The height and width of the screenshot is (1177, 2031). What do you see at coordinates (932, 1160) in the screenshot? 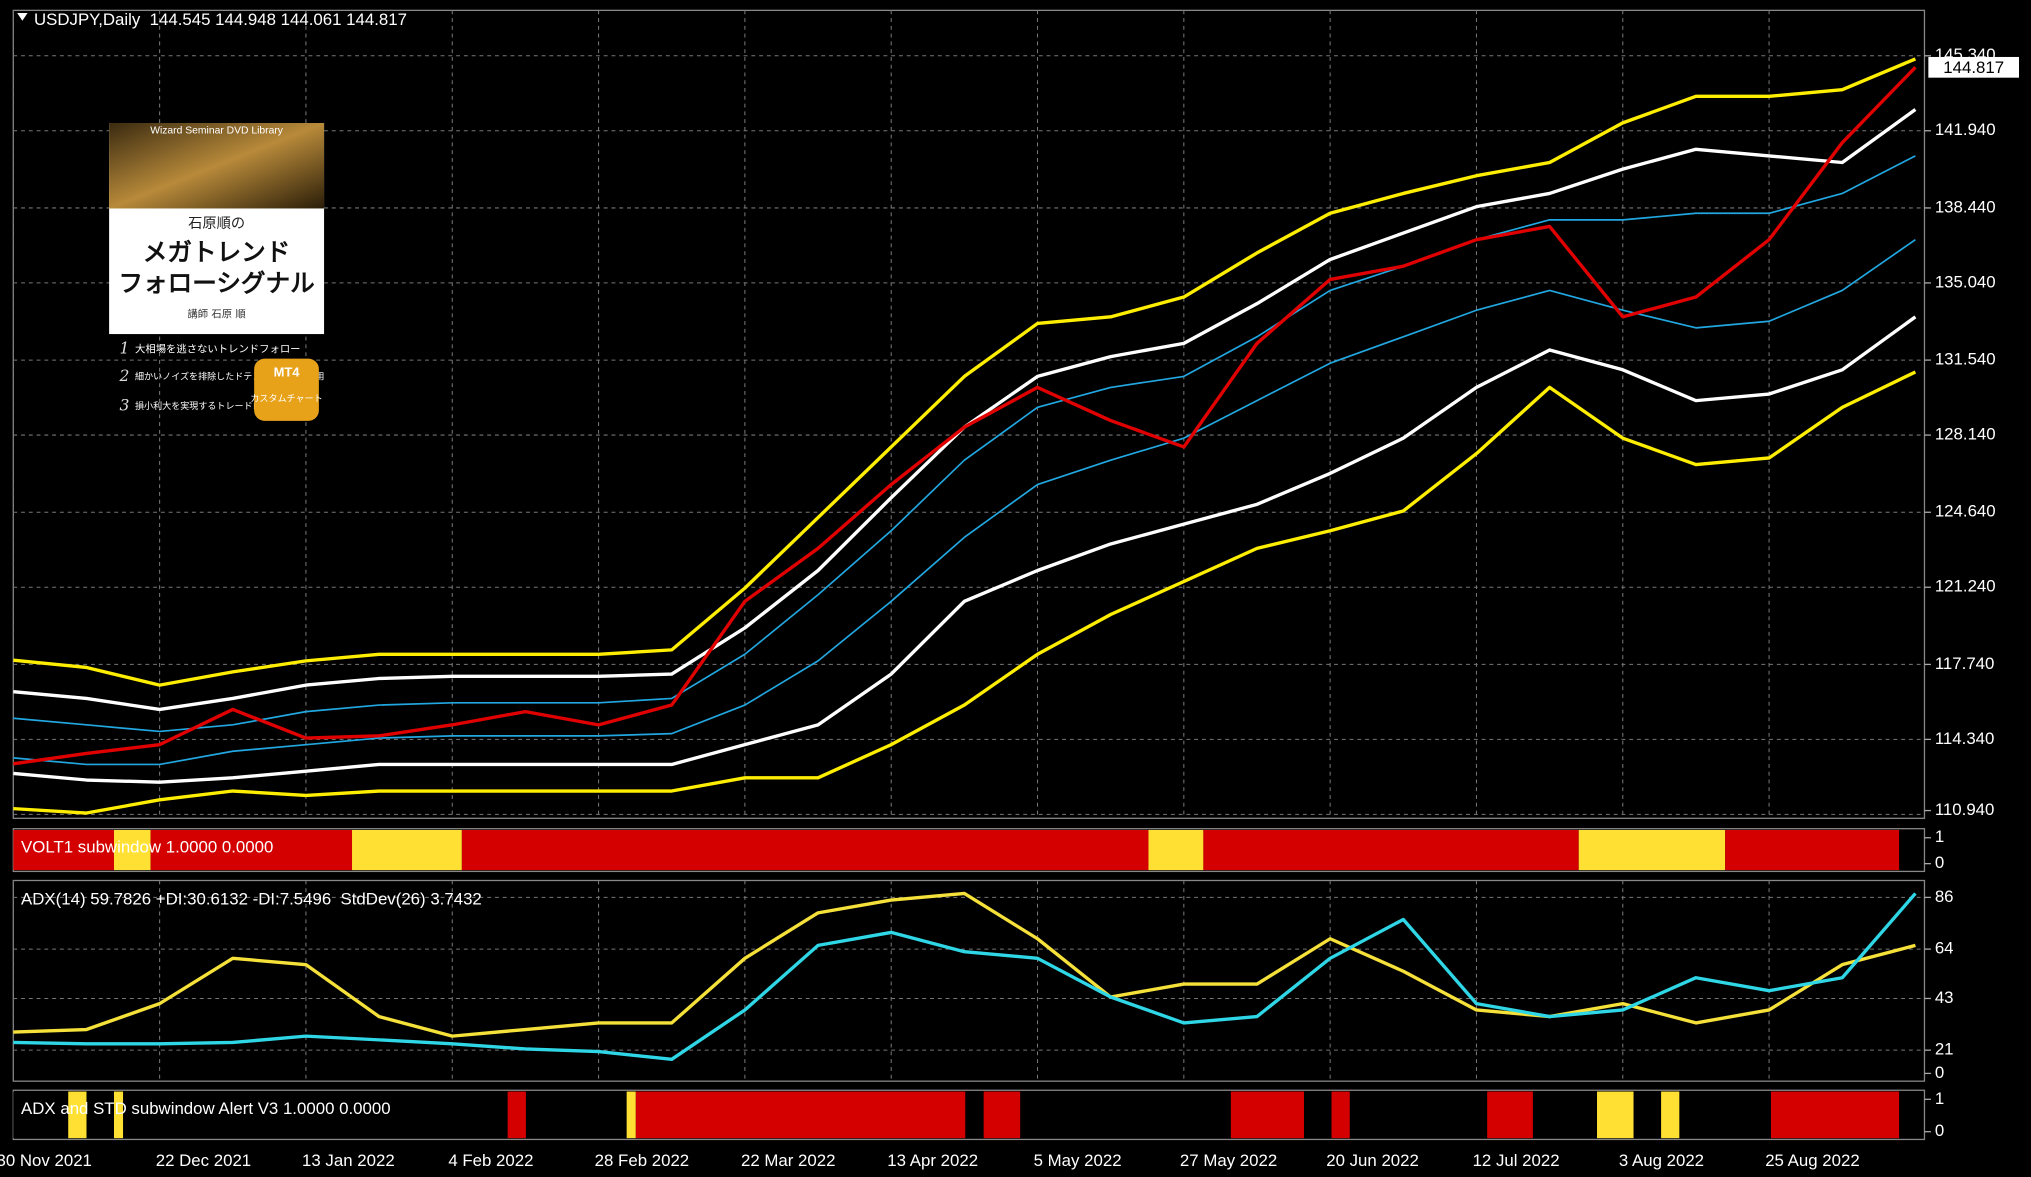
I see `x-tick-label: 13 Apr 2022` at bounding box center [932, 1160].